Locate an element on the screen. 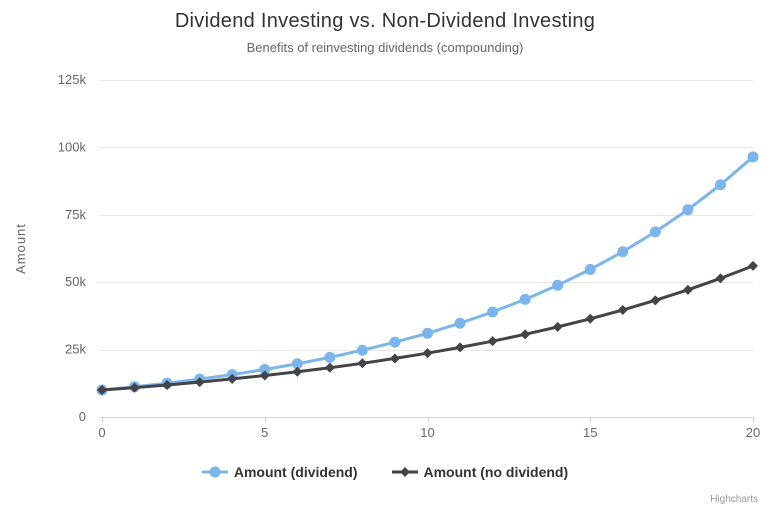  x-axis-label: 15 is located at coordinates (590, 432).